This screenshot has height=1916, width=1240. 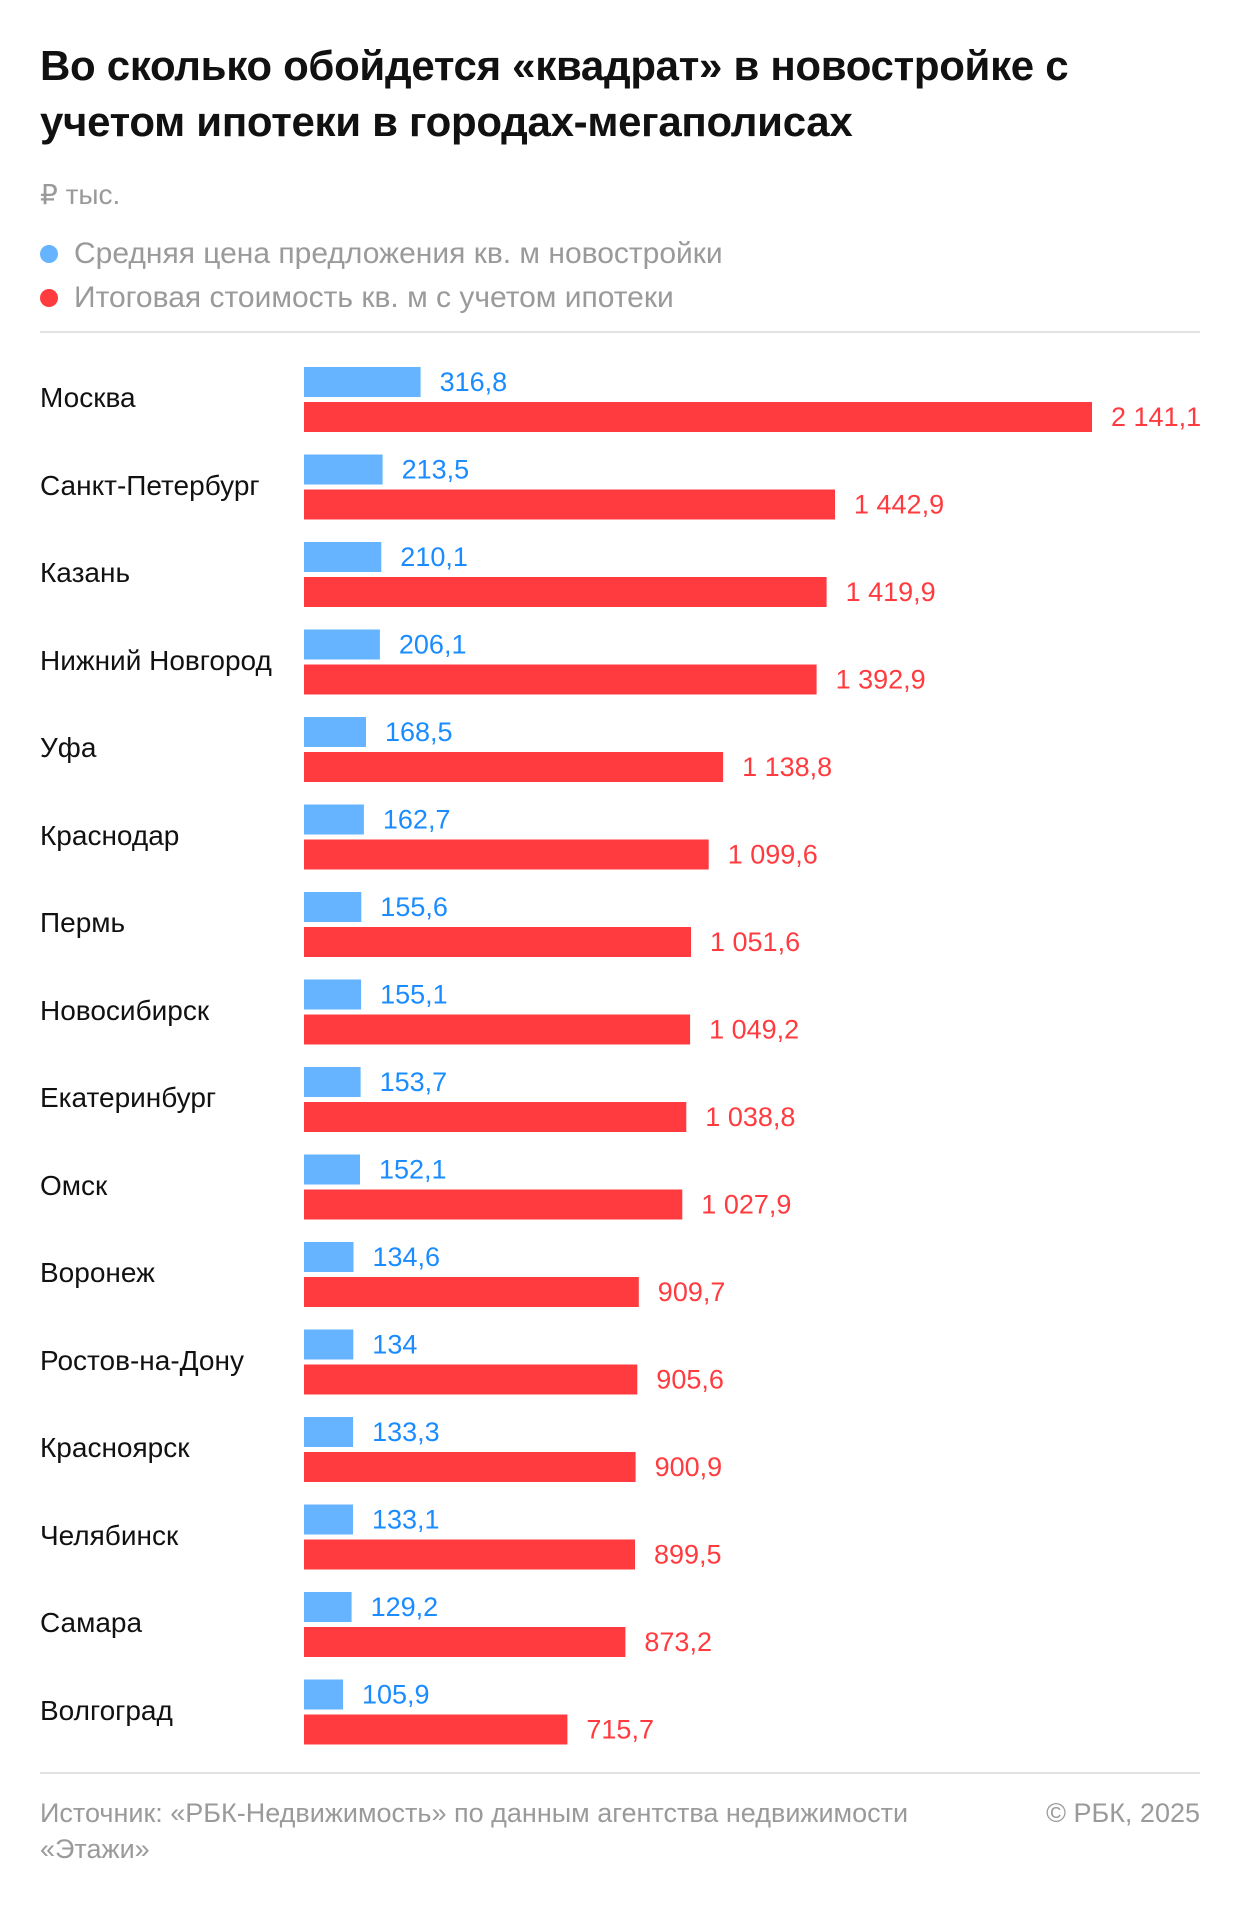 What do you see at coordinates (91, 1622) in the screenshot?
I see `city-label: Самара` at bounding box center [91, 1622].